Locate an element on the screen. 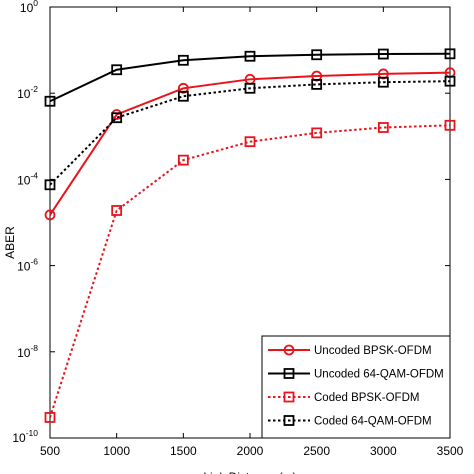 Image resolution: width=474 pixels, height=474 pixels. y-tick-label: 10⁻⁴ is located at coordinates (27, 178).